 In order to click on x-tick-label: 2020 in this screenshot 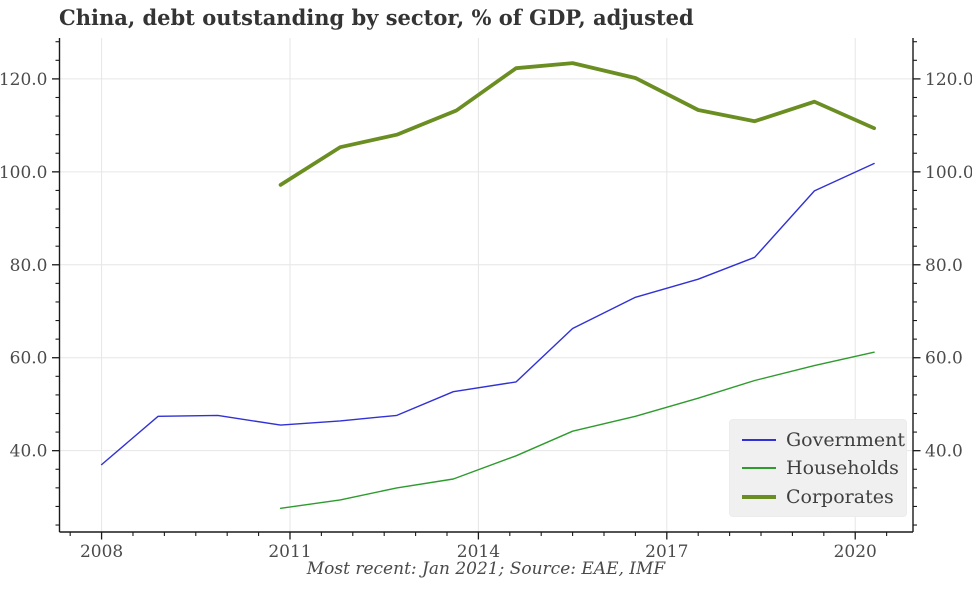, I will do `click(855, 552)`.